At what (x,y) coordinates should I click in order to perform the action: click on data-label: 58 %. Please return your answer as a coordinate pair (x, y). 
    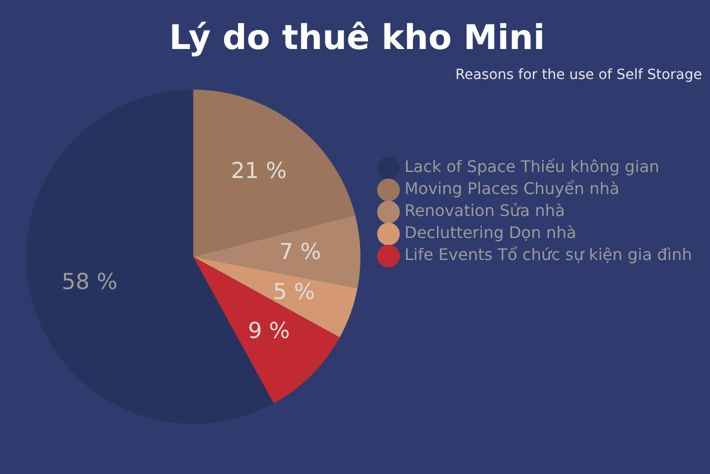
    Looking at the image, I should click on (90, 283).